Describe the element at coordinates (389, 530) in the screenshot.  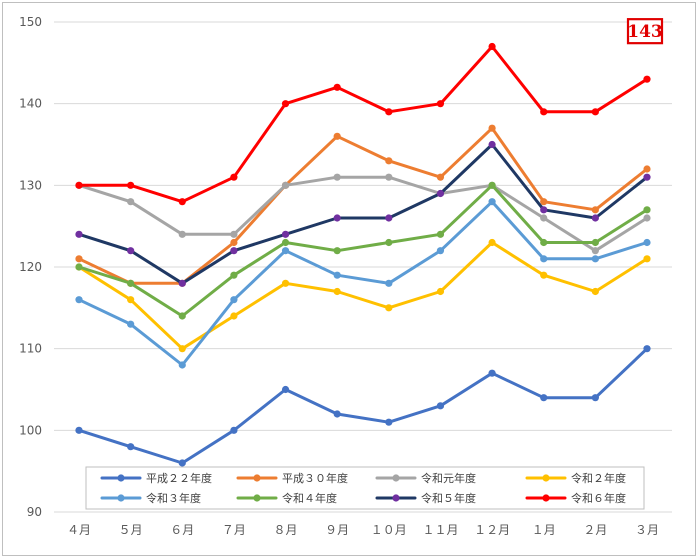
I see `x-tick-label: １０月` at that location.